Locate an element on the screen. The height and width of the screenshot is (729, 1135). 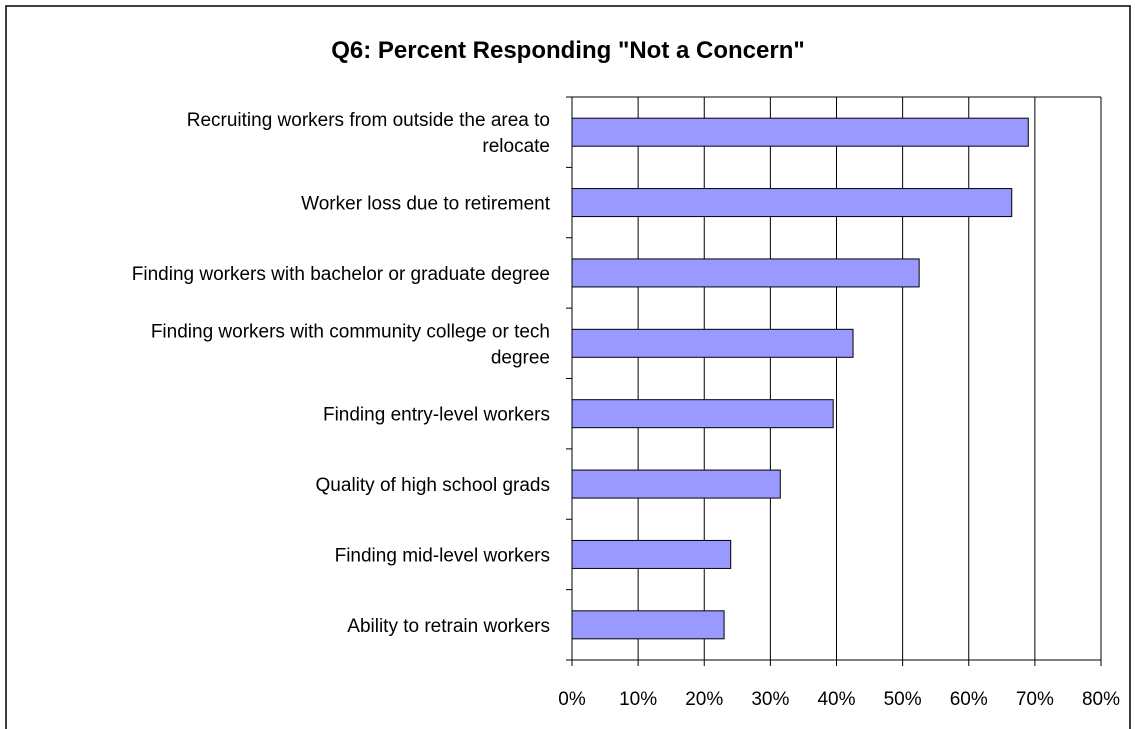
x-tick-labels: 0% 10% 20% 30% 40% 50% 60% 70% 80% is located at coordinates (839, 699).